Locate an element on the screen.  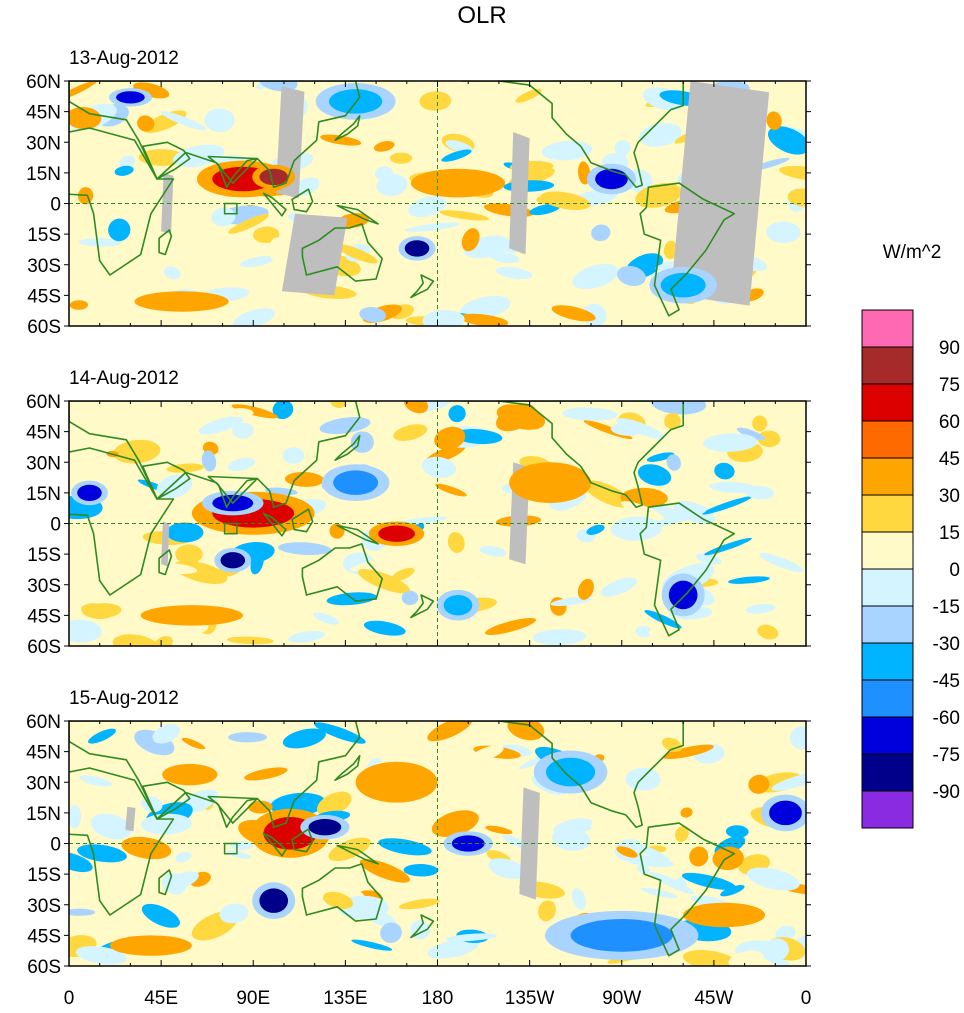
panel-date: 13-Aug-2012 is located at coordinates (124, 58).